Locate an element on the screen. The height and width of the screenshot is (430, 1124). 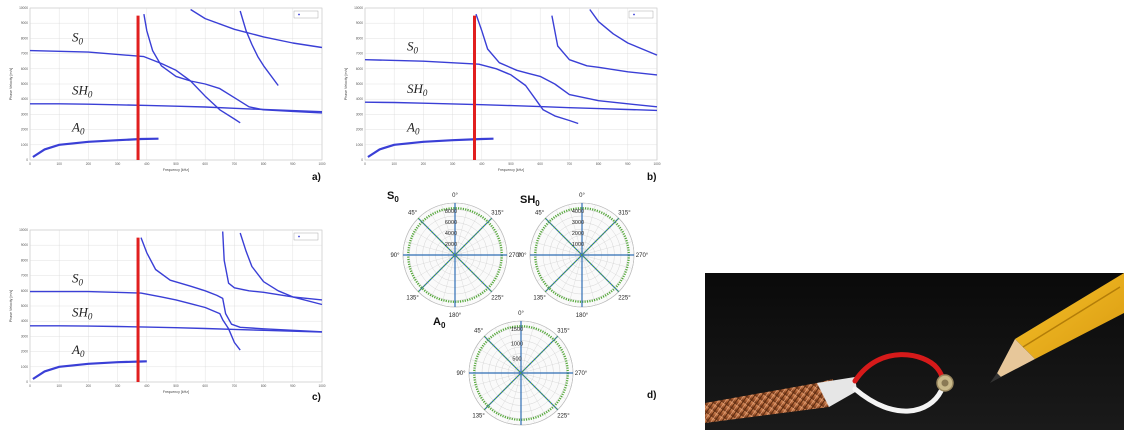
panel-label-a: a) is located at coordinates (316, 177).